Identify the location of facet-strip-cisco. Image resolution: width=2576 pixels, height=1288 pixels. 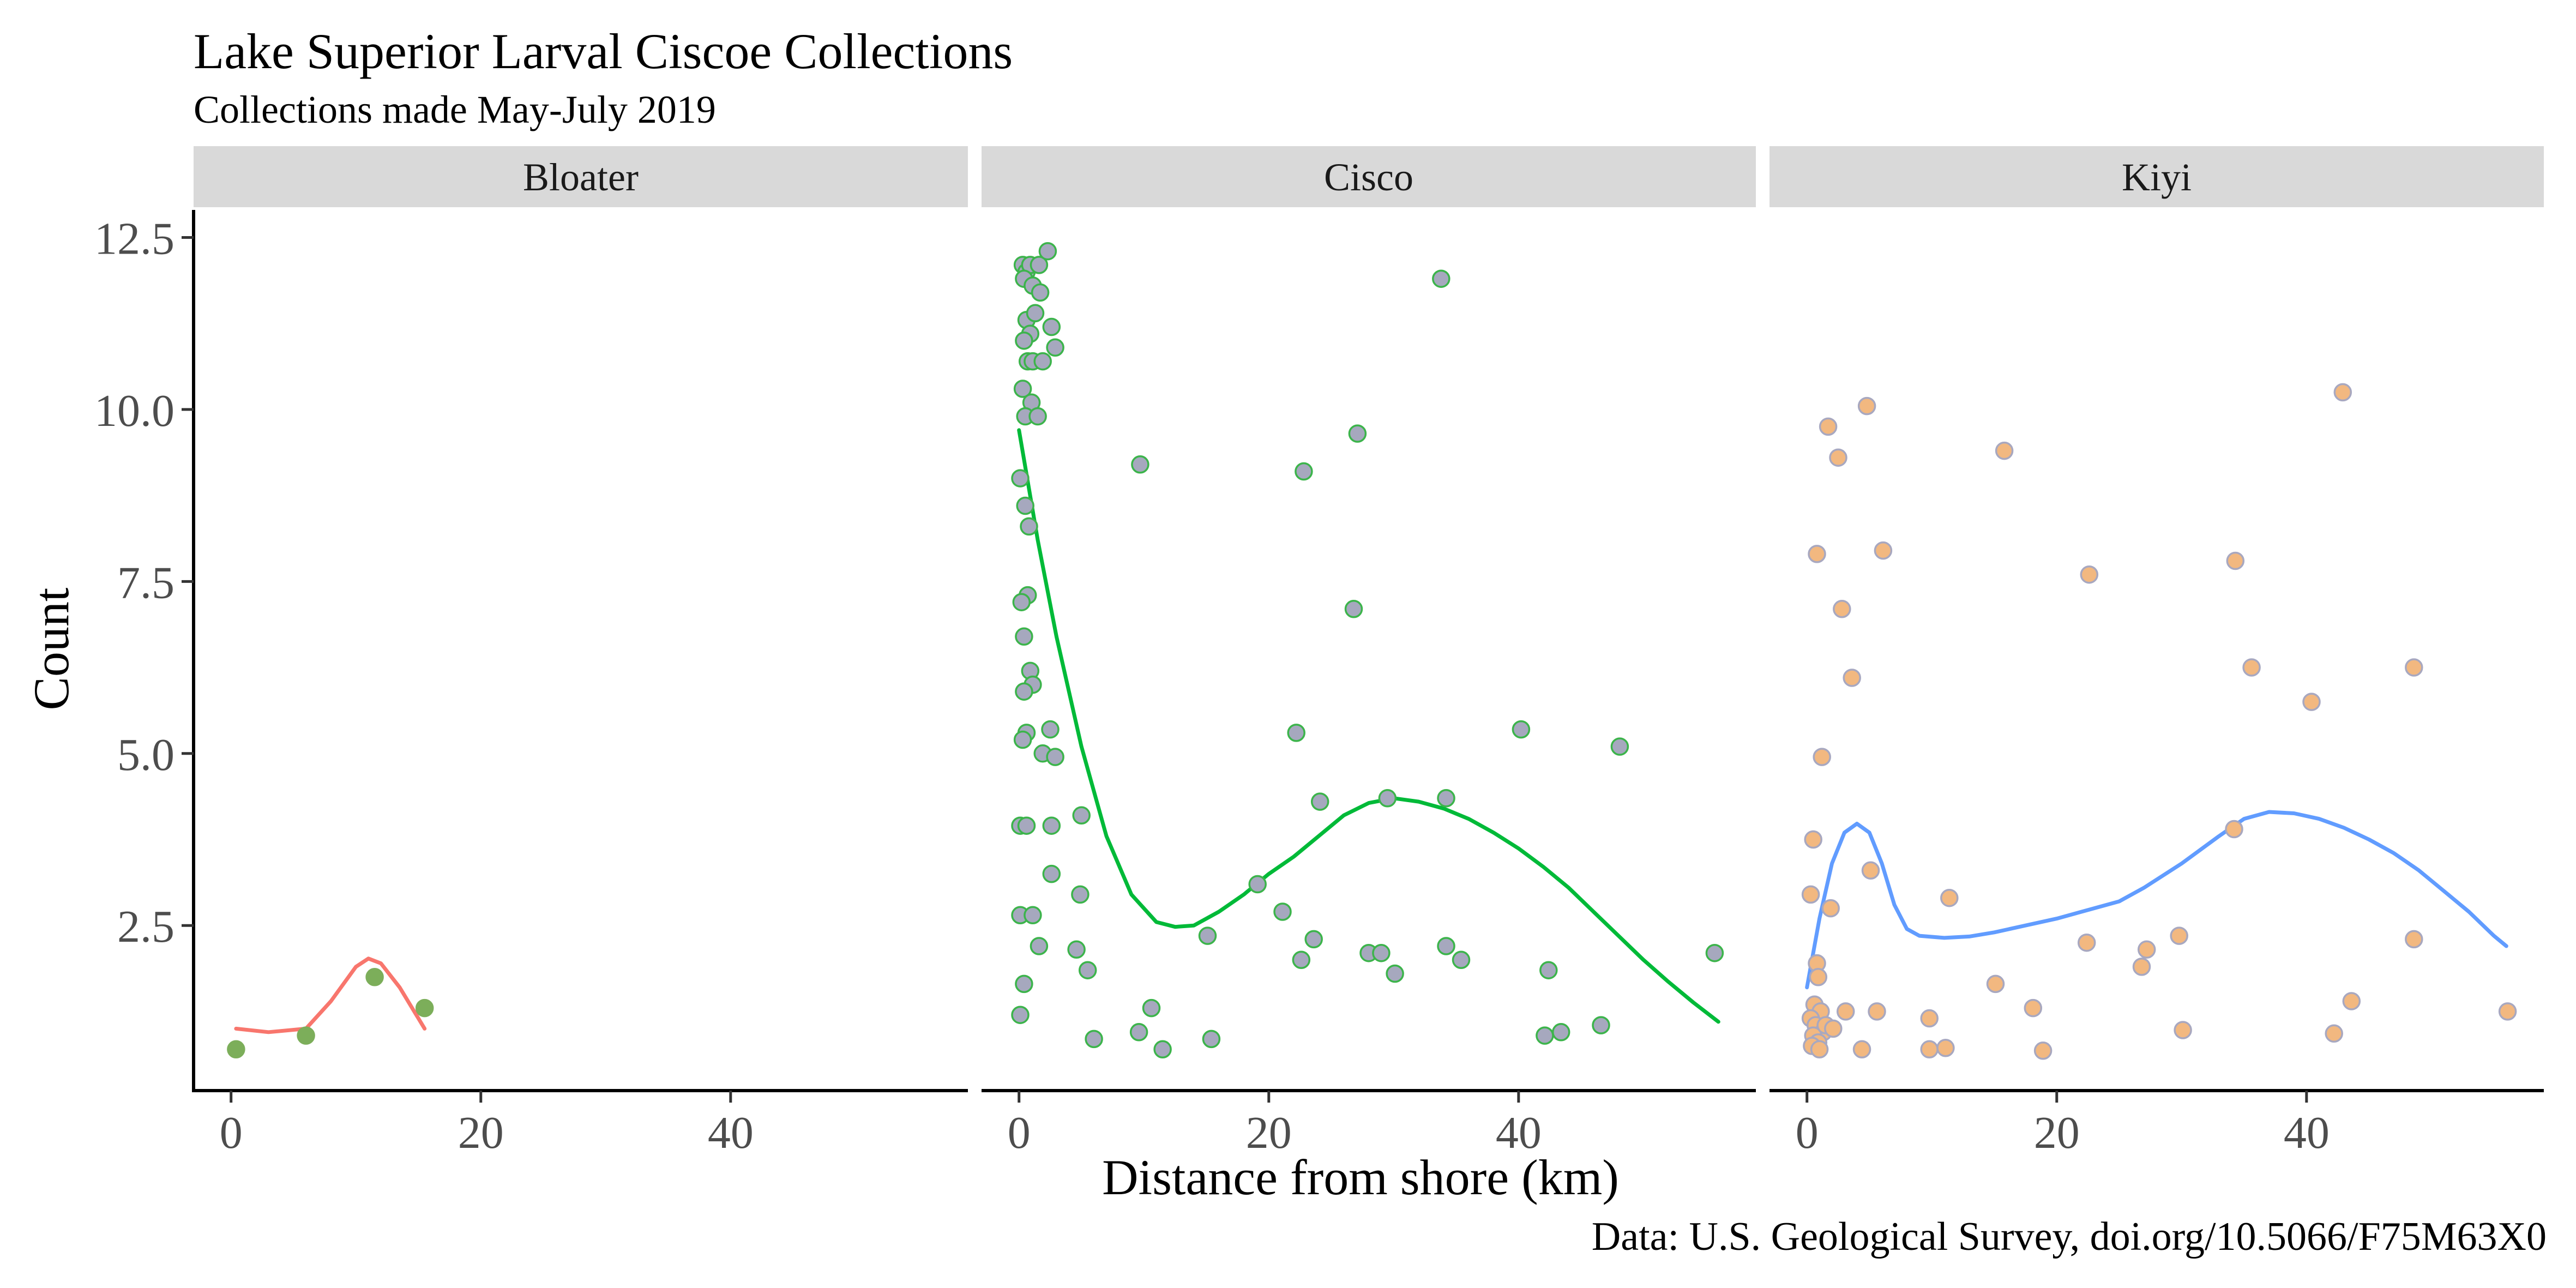
(1369, 176).